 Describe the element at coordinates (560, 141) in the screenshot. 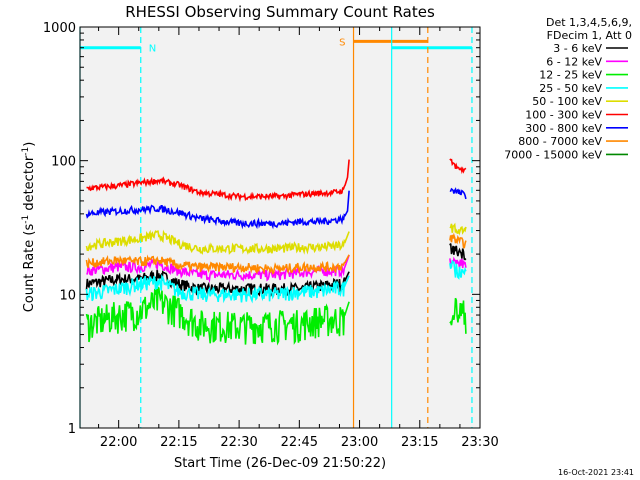

I see `legend-label: 800 - 7000 keV` at that location.